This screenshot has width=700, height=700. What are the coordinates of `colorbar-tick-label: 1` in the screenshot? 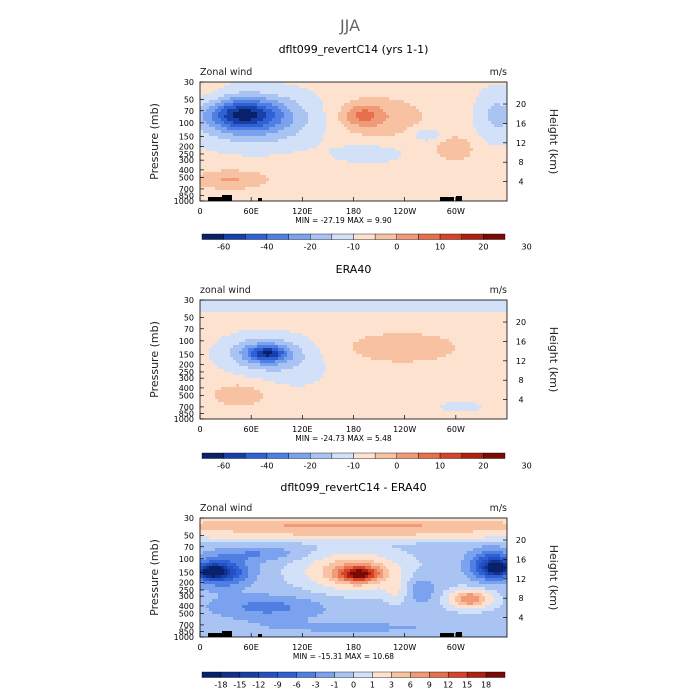 It's located at (372, 685).